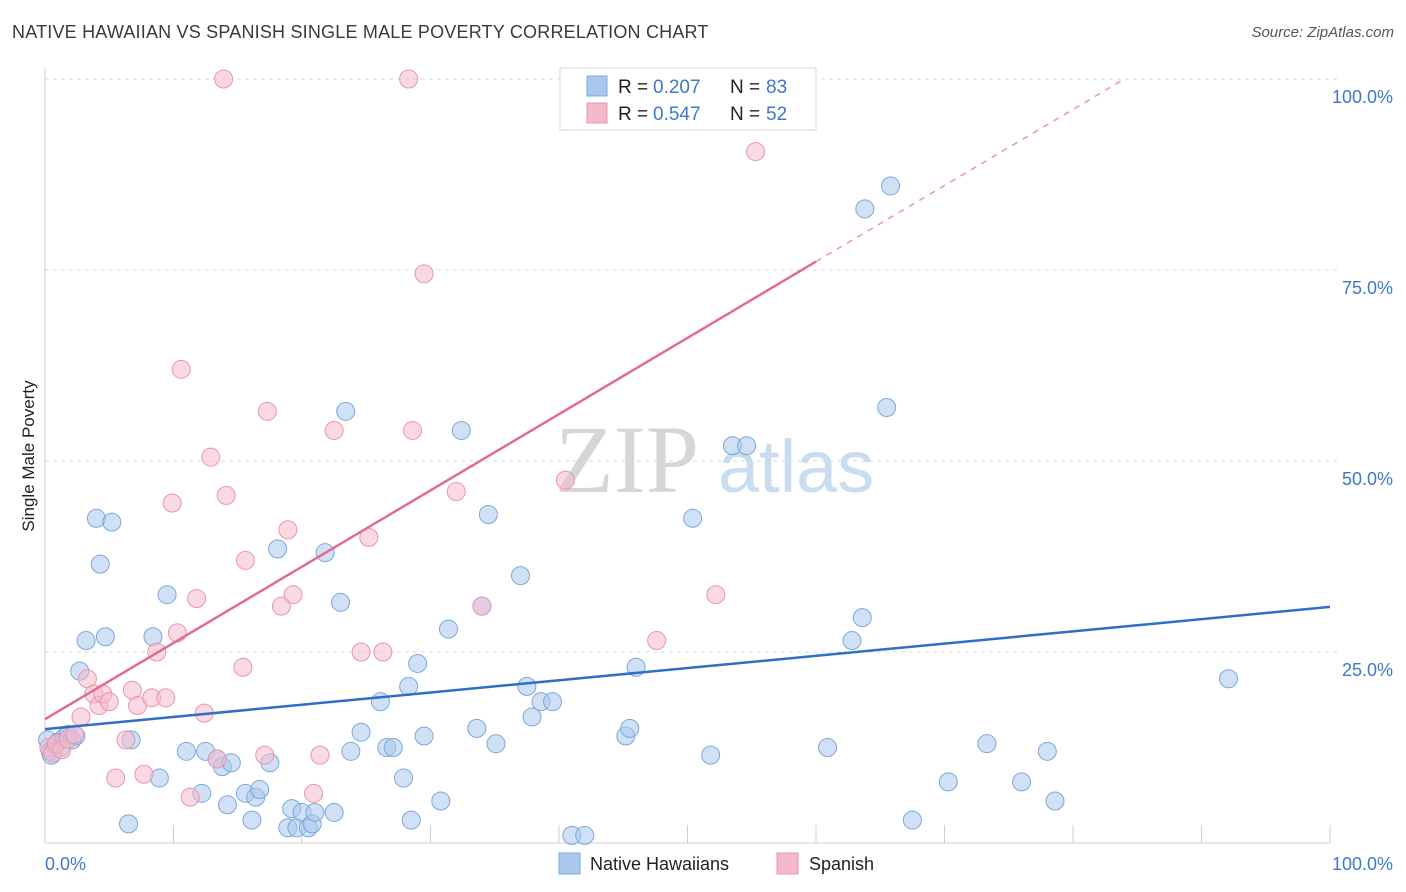 The width and height of the screenshot is (1406, 892). I want to click on legend-n-label-1: N =, so click(745, 87).